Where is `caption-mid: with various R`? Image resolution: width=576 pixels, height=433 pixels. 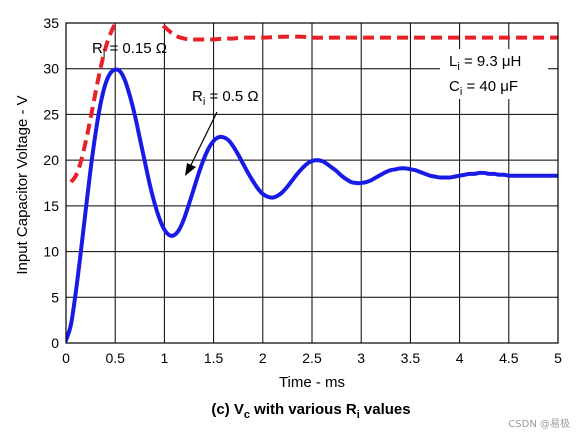
caption-mid: with various R is located at coordinates (303, 409).